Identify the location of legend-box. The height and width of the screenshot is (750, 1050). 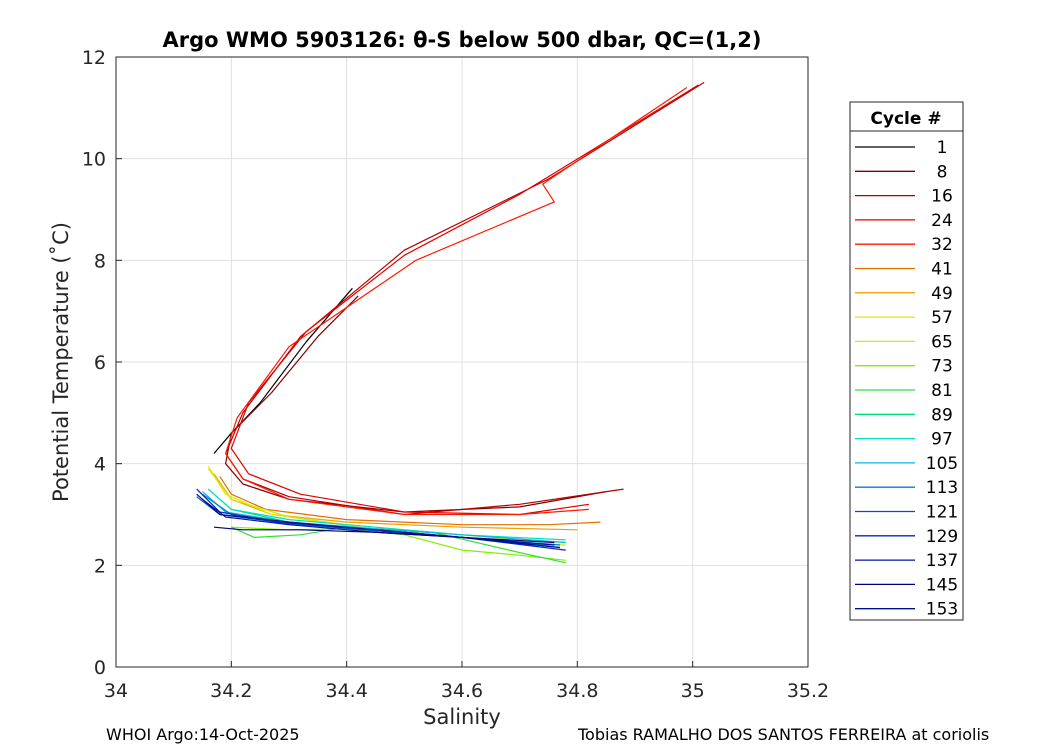
(906, 361).